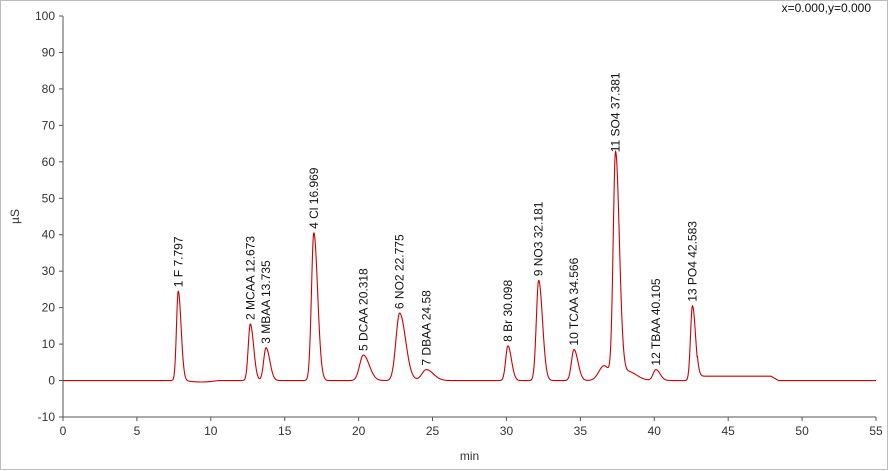 The image size is (888, 471). Describe the element at coordinates (656, 322) in the screenshot. I see `peak-label: 12 TBAA 40.105` at that location.